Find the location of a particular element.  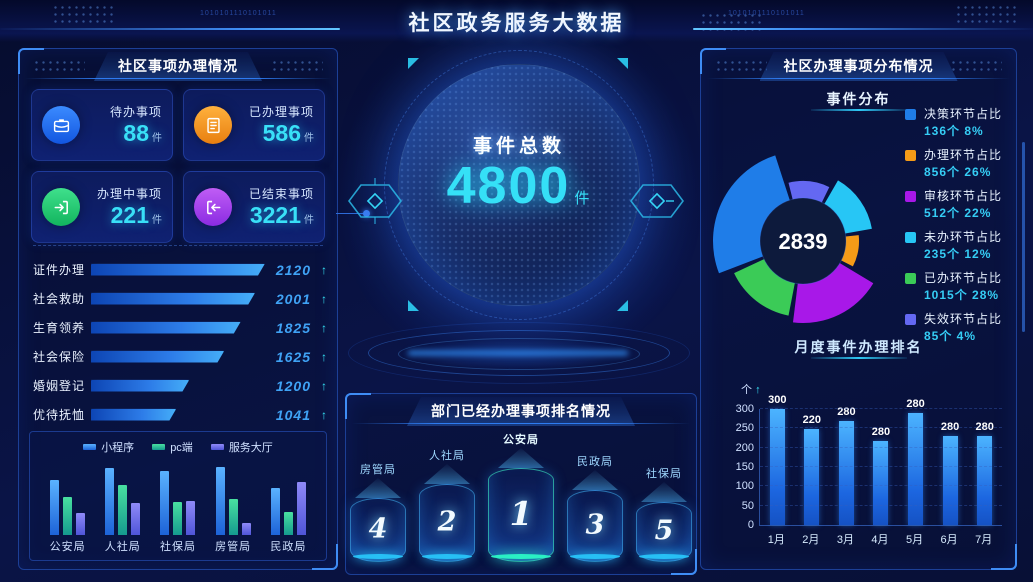

total-events-unit: 件 is located at coordinates (583, 198).